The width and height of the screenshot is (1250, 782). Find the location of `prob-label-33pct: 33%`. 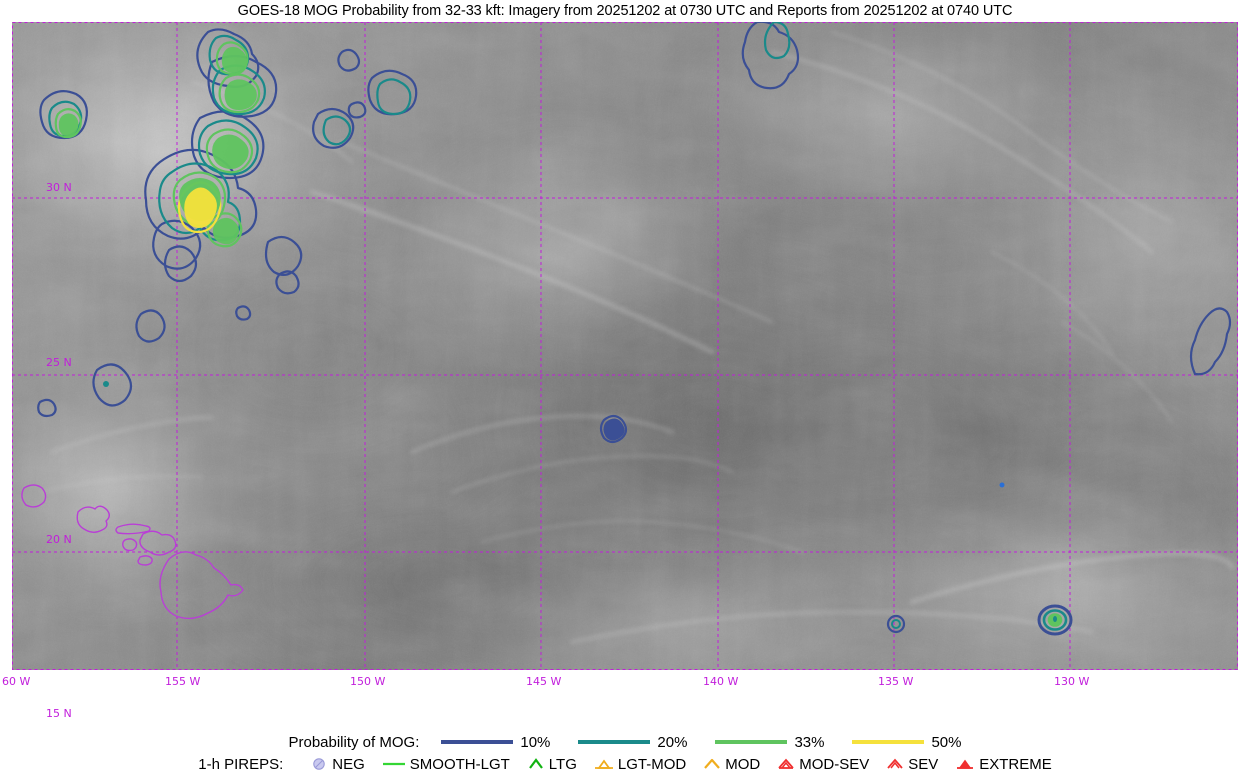

prob-label-33pct: 33% is located at coordinates (809, 742).